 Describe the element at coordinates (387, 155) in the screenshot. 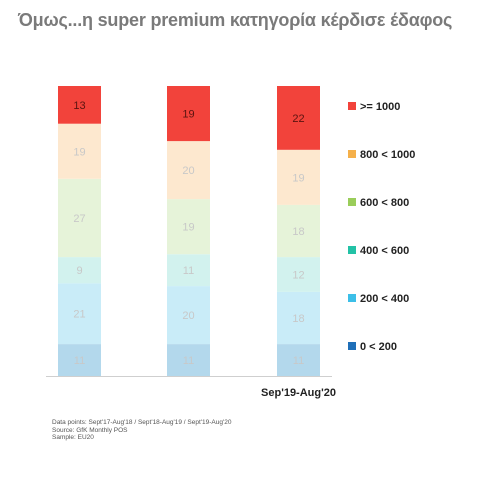

I see `legend-label: 800 < 1000` at that location.